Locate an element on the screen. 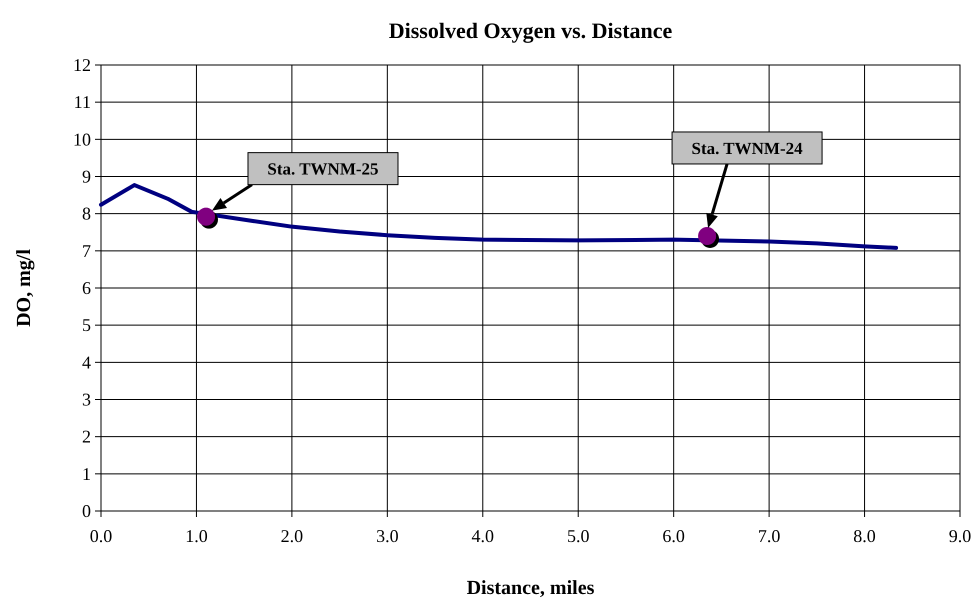 Image resolution: width=974 pixels, height=612 pixels. y-tick-label: 2 is located at coordinates (86, 436).